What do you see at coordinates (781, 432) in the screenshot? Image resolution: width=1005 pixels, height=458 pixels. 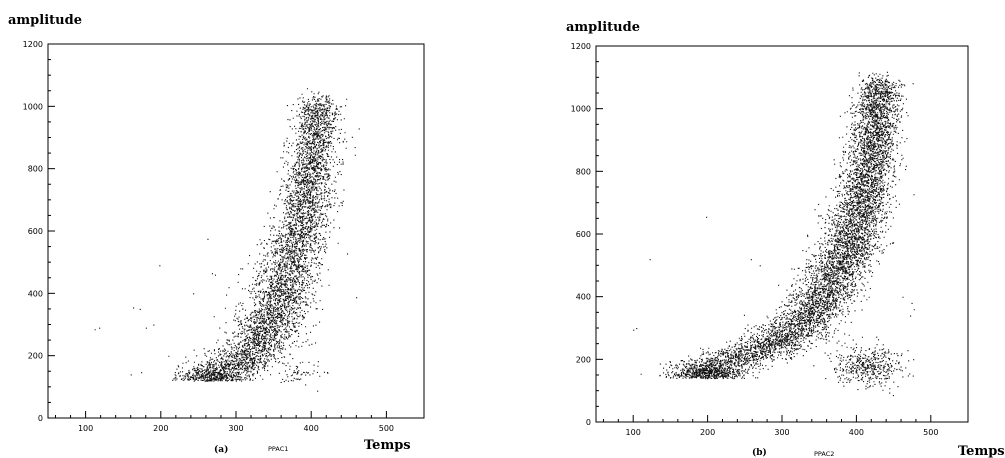 I see `x-tick-label-b-300: 300` at bounding box center [781, 432].